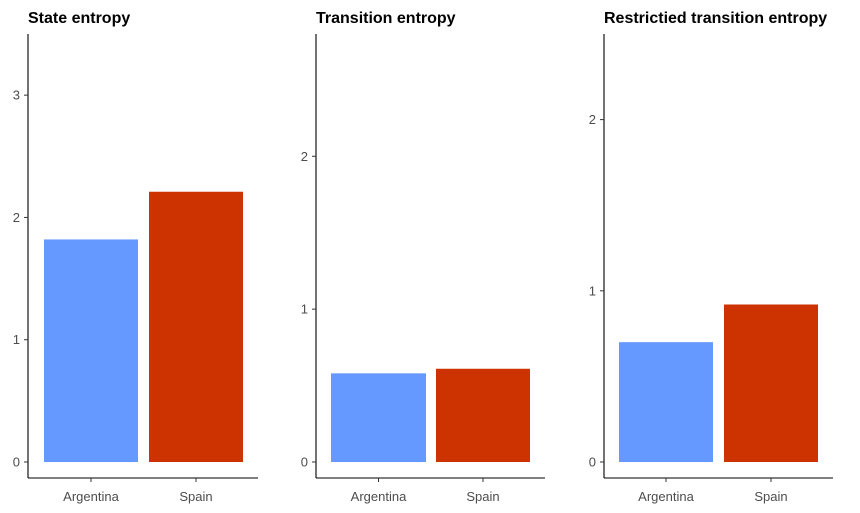 This screenshot has height=513, width=860. What do you see at coordinates (715, 18) in the screenshot?
I see `panel-title: Restrictied transition entropy` at bounding box center [715, 18].